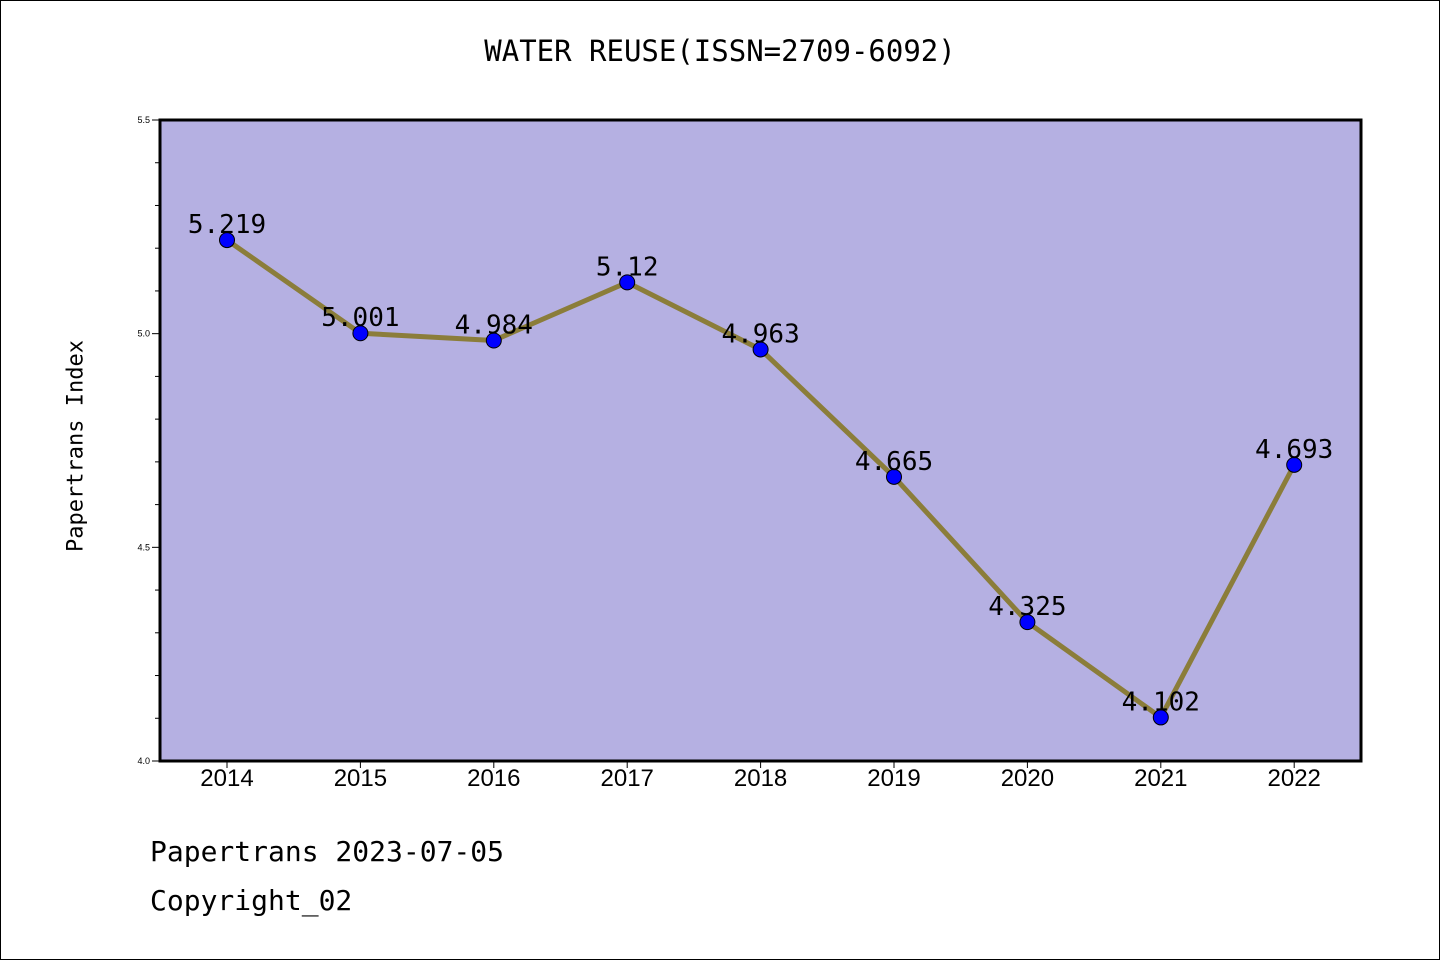 This screenshot has width=1440, height=960. What do you see at coordinates (1294, 450) in the screenshot?
I see `data-label: 4.693` at bounding box center [1294, 450].